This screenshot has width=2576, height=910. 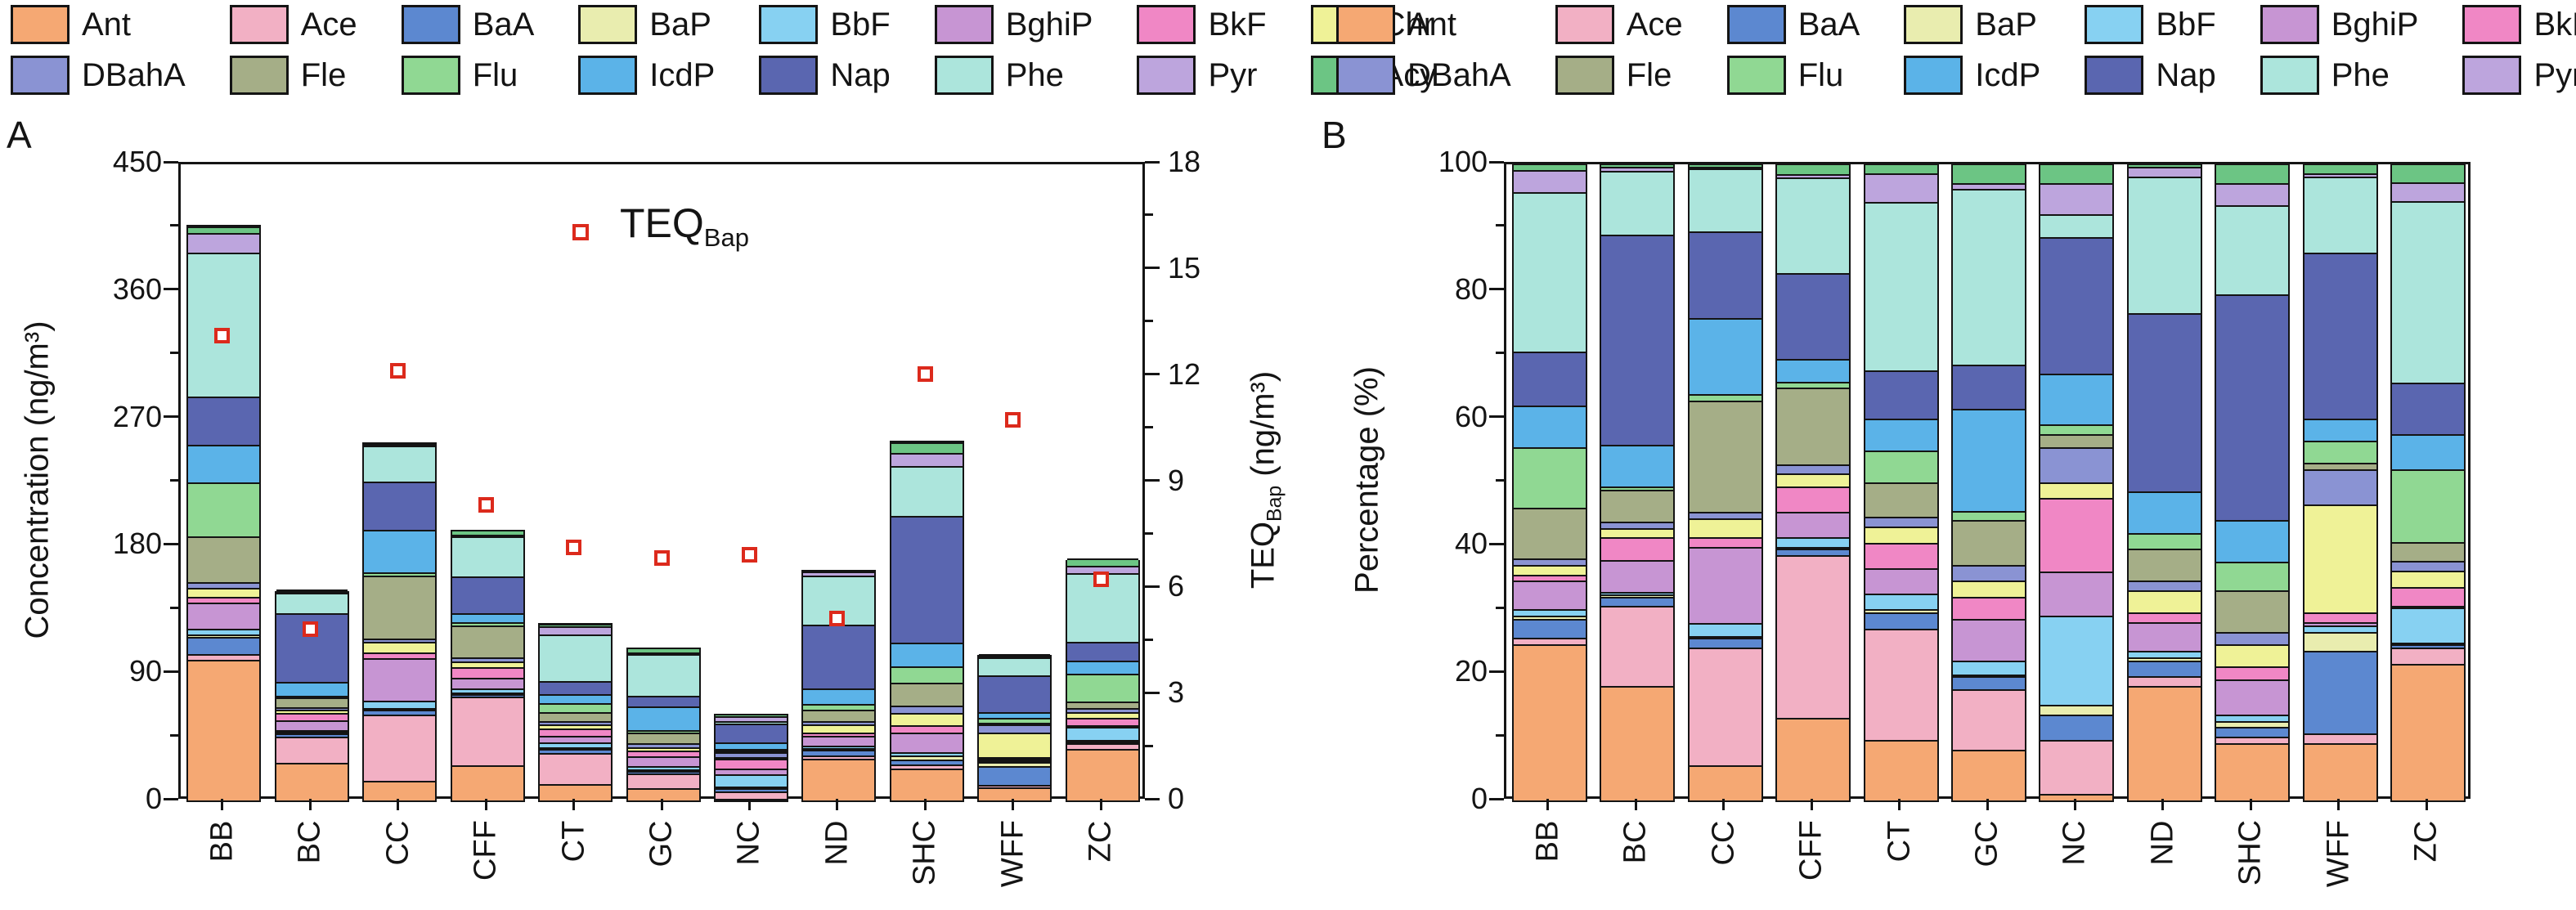 I want to click on panel-label-b: B, so click(x=1334, y=135).